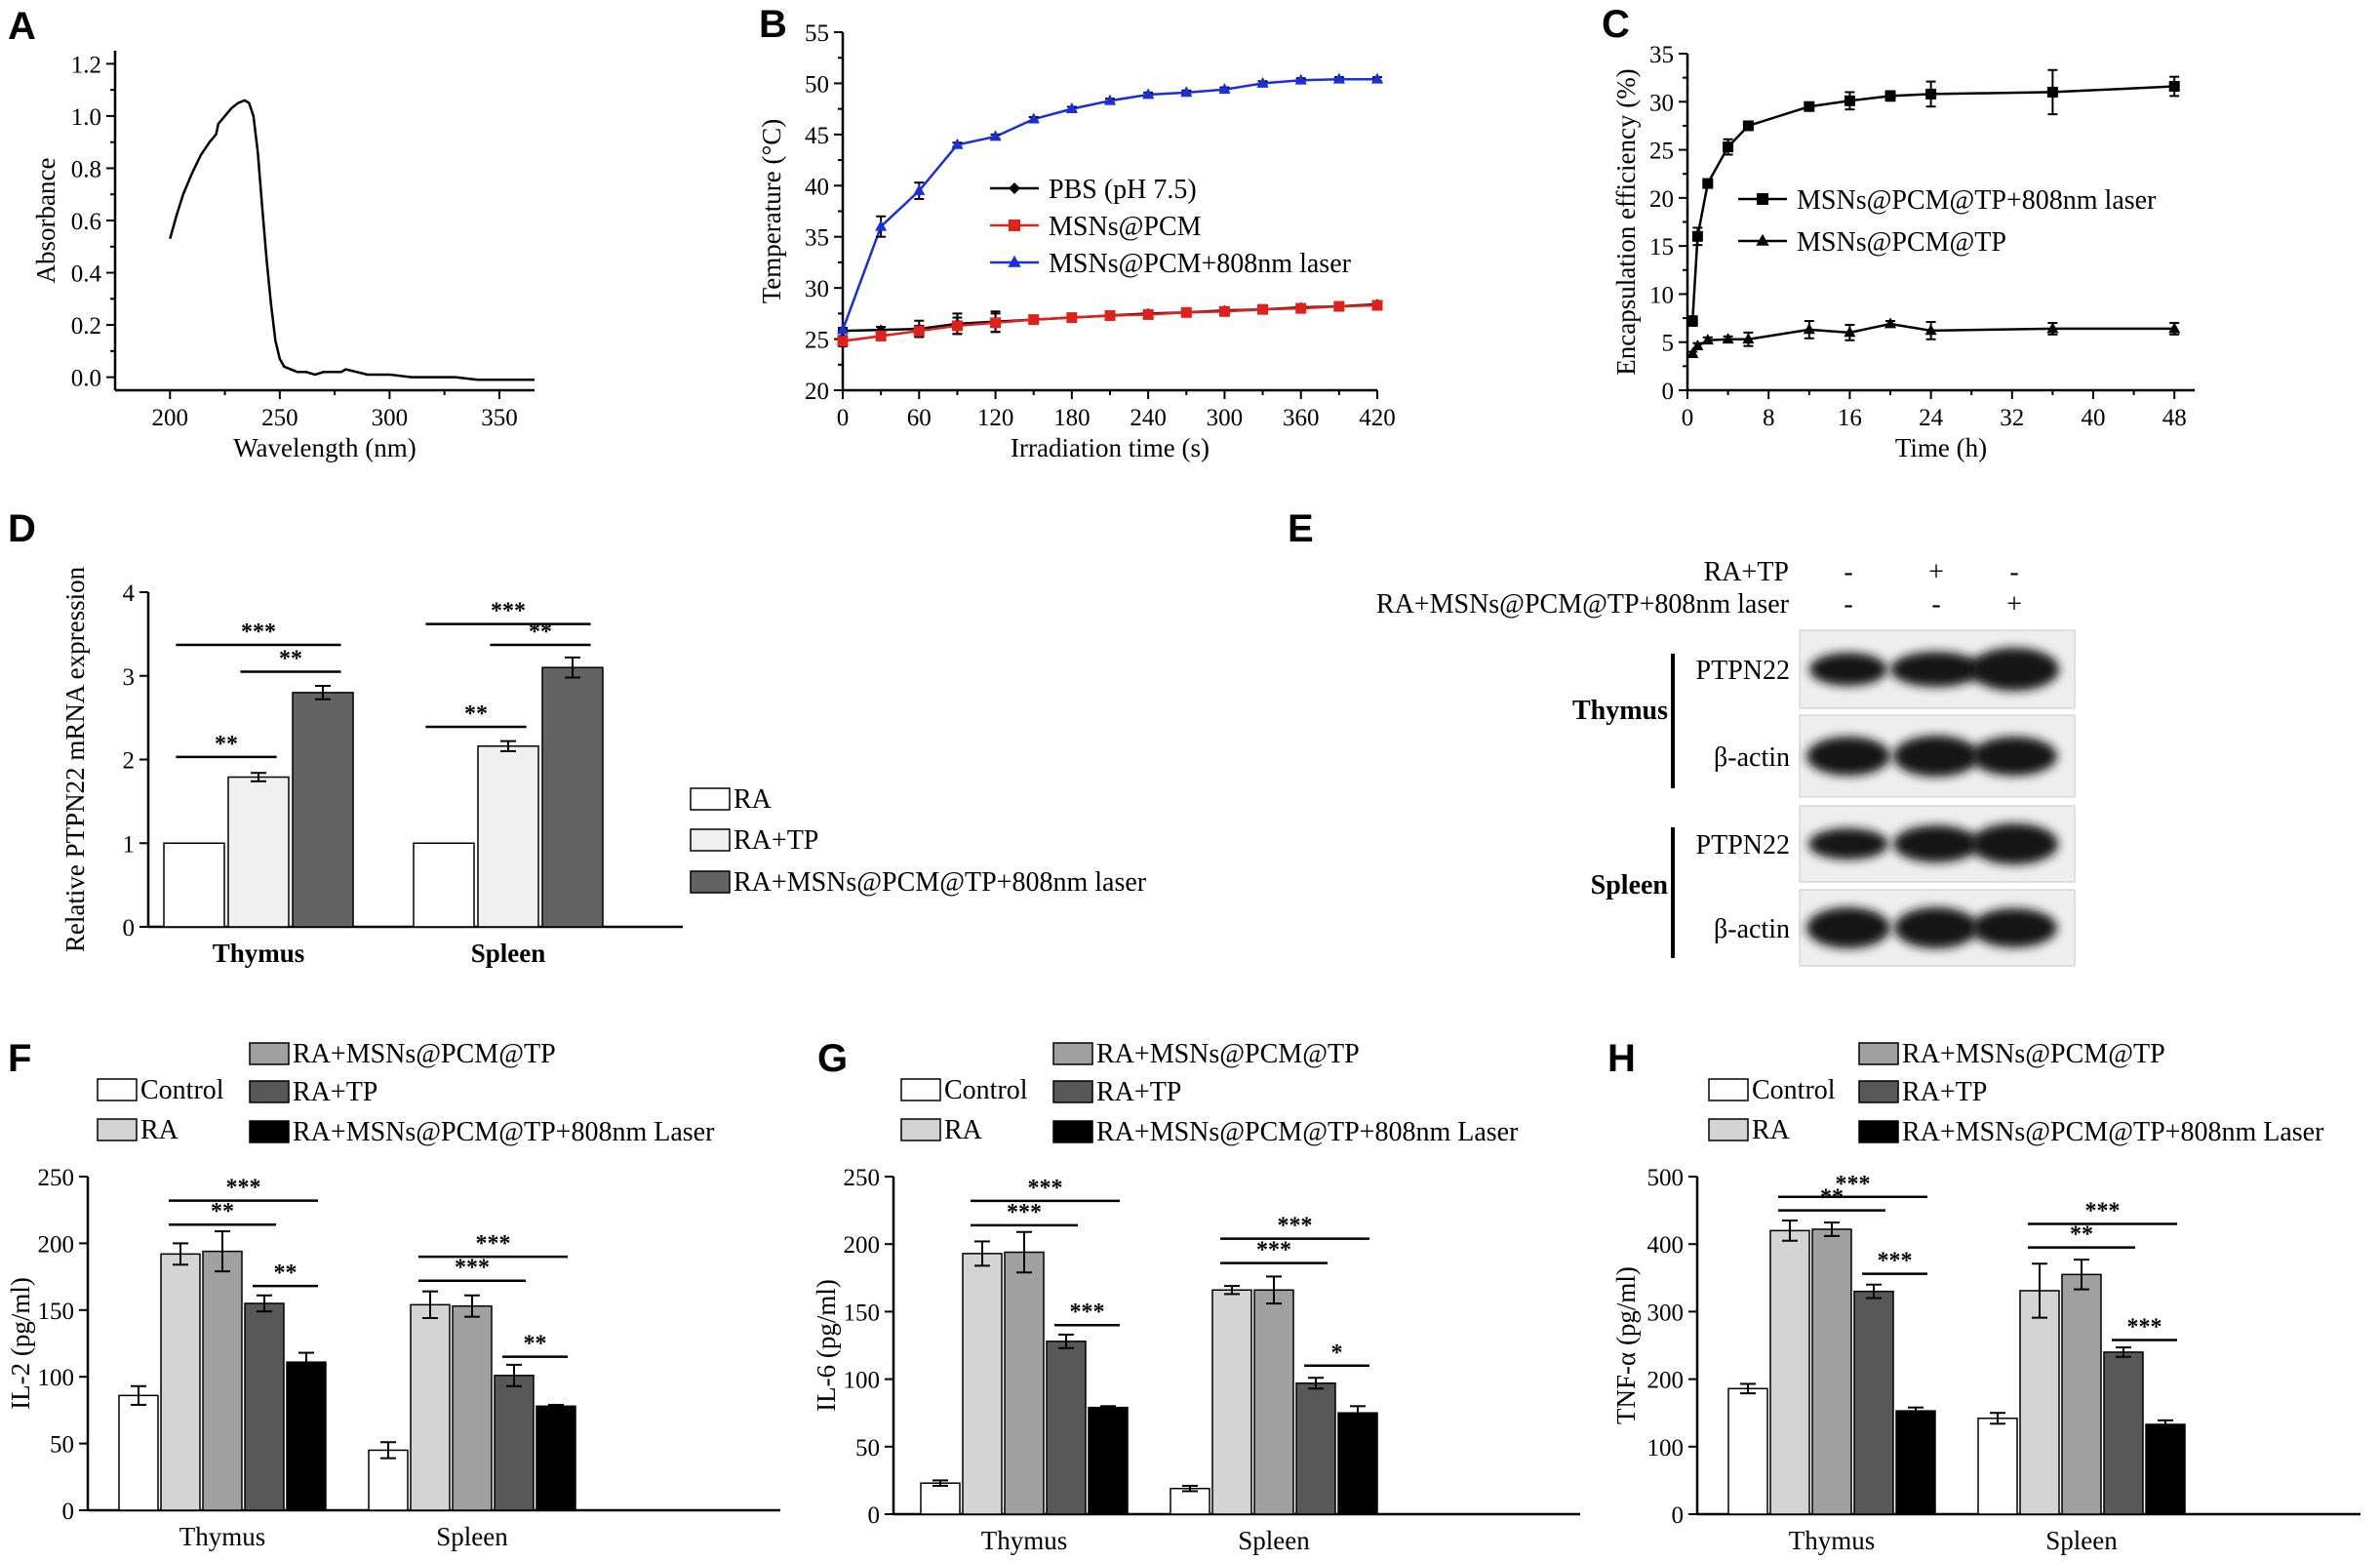  What do you see at coordinates (222, 1212) in the screenshot?
I see `significance-bracket: **` at bounding box center [222, 1212].